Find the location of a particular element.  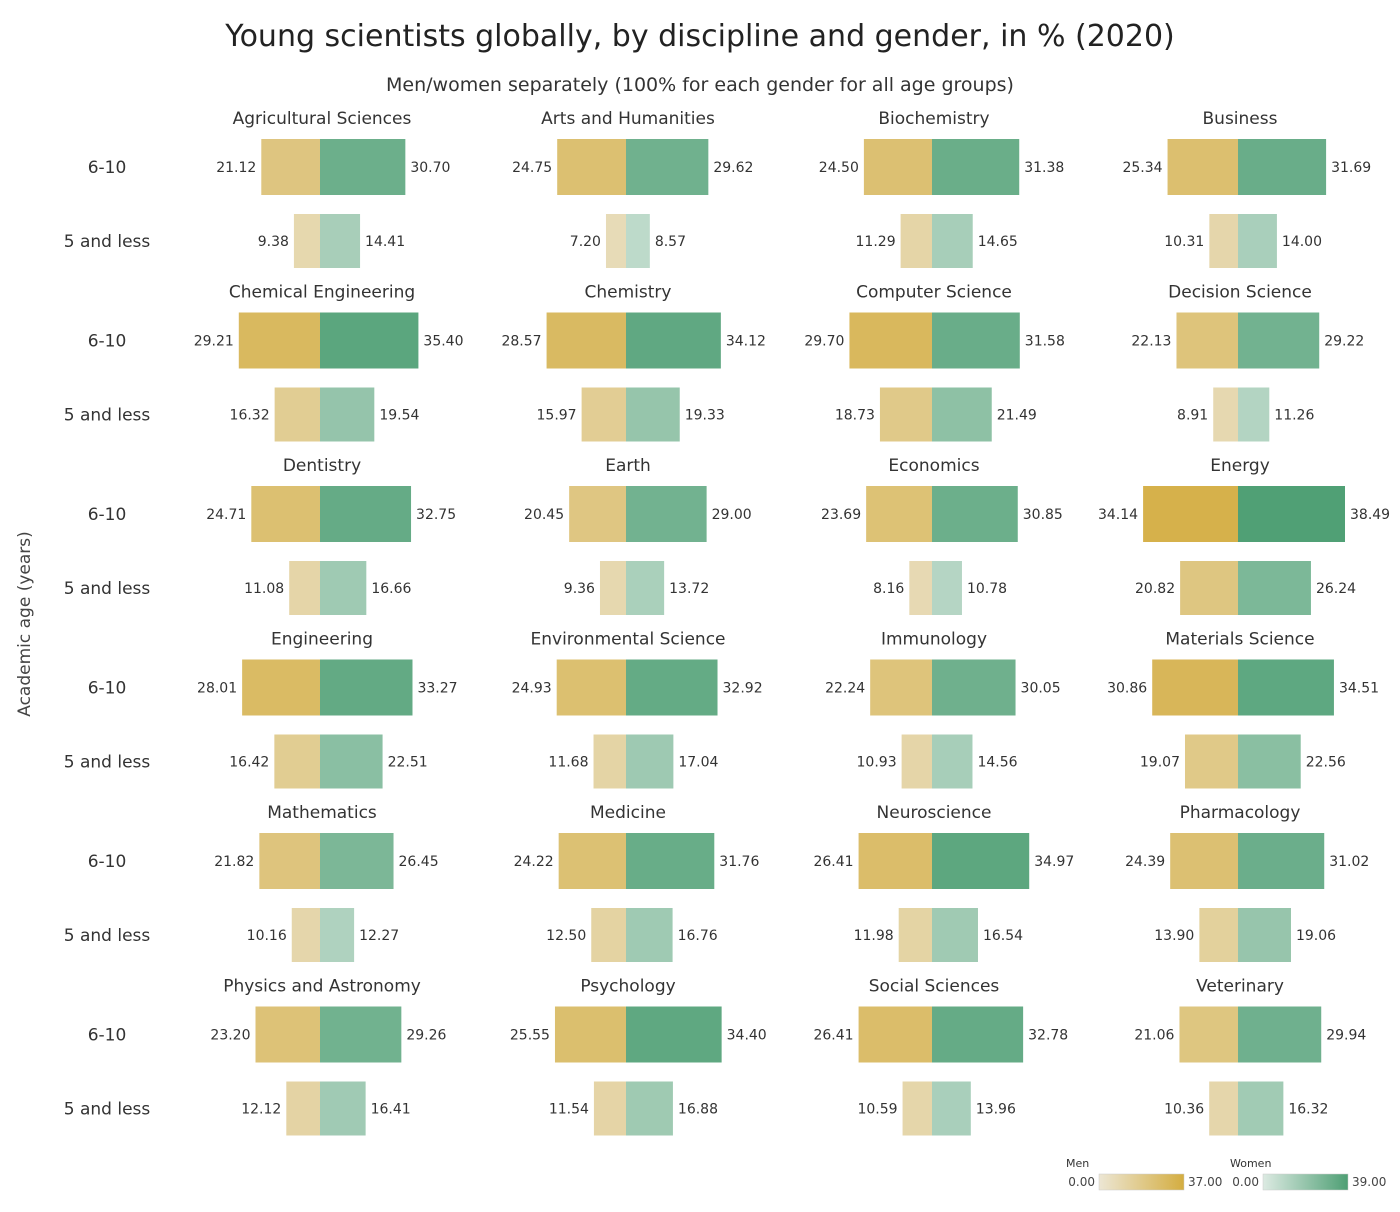

label-men-materials-science-5-and-less: 19.07 is located at coordinates (1160, 763).